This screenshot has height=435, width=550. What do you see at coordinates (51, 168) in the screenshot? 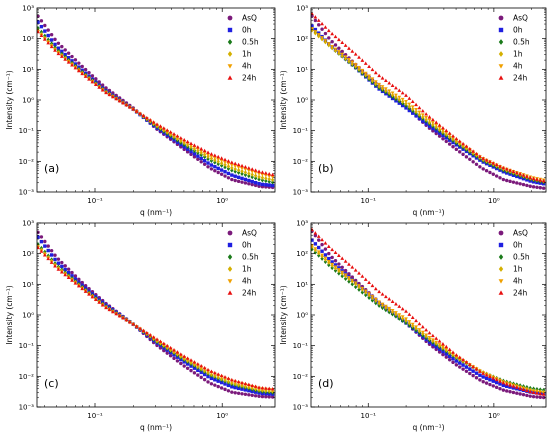
I see `panel-label: (a)` at bounding box center [51, 168].